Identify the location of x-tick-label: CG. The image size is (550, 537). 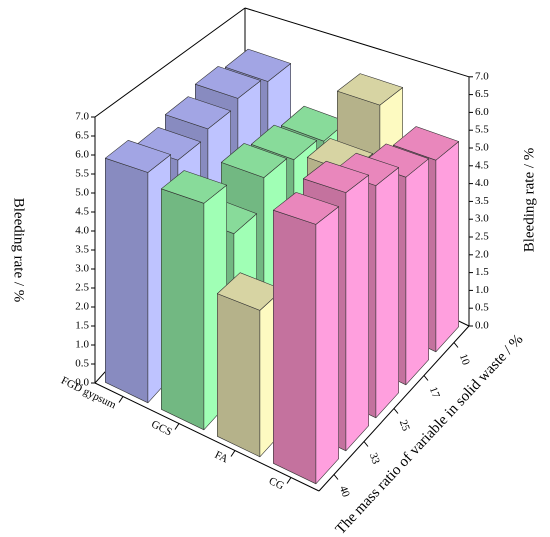
(276, 484).